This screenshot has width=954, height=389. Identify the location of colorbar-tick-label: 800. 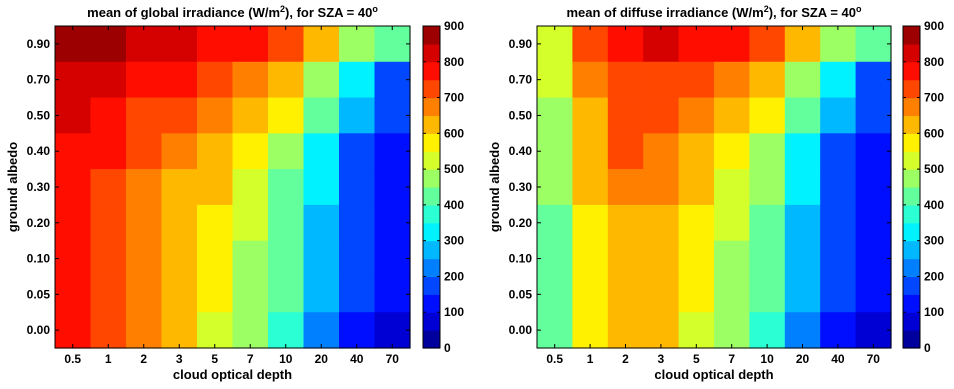
(454, 62).